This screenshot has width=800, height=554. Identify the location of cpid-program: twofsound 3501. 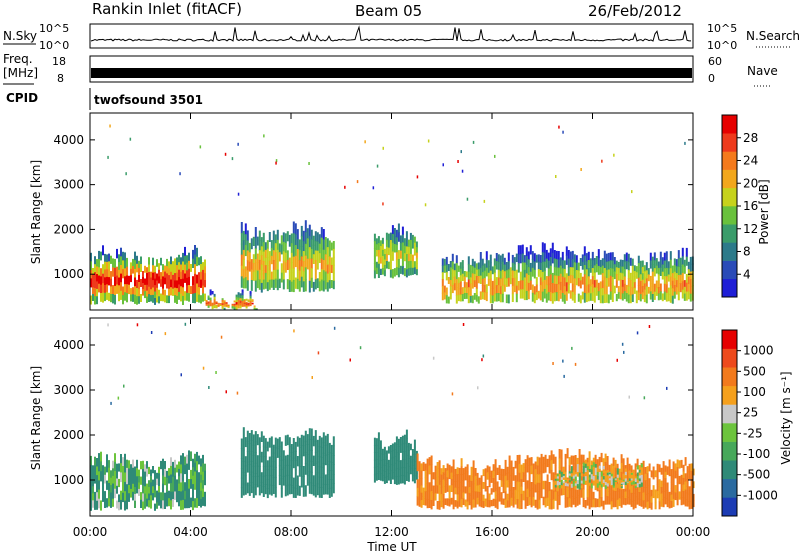
(148, 100).